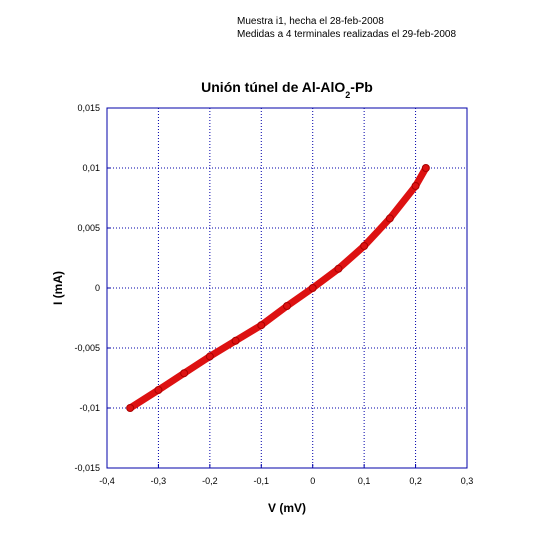 This screenshot has width=540, height=540. What do you see at coordinates (287, 508) in the screenshot?
I see `x-axis-label: V (mV)` at bounding box center [287, 508].